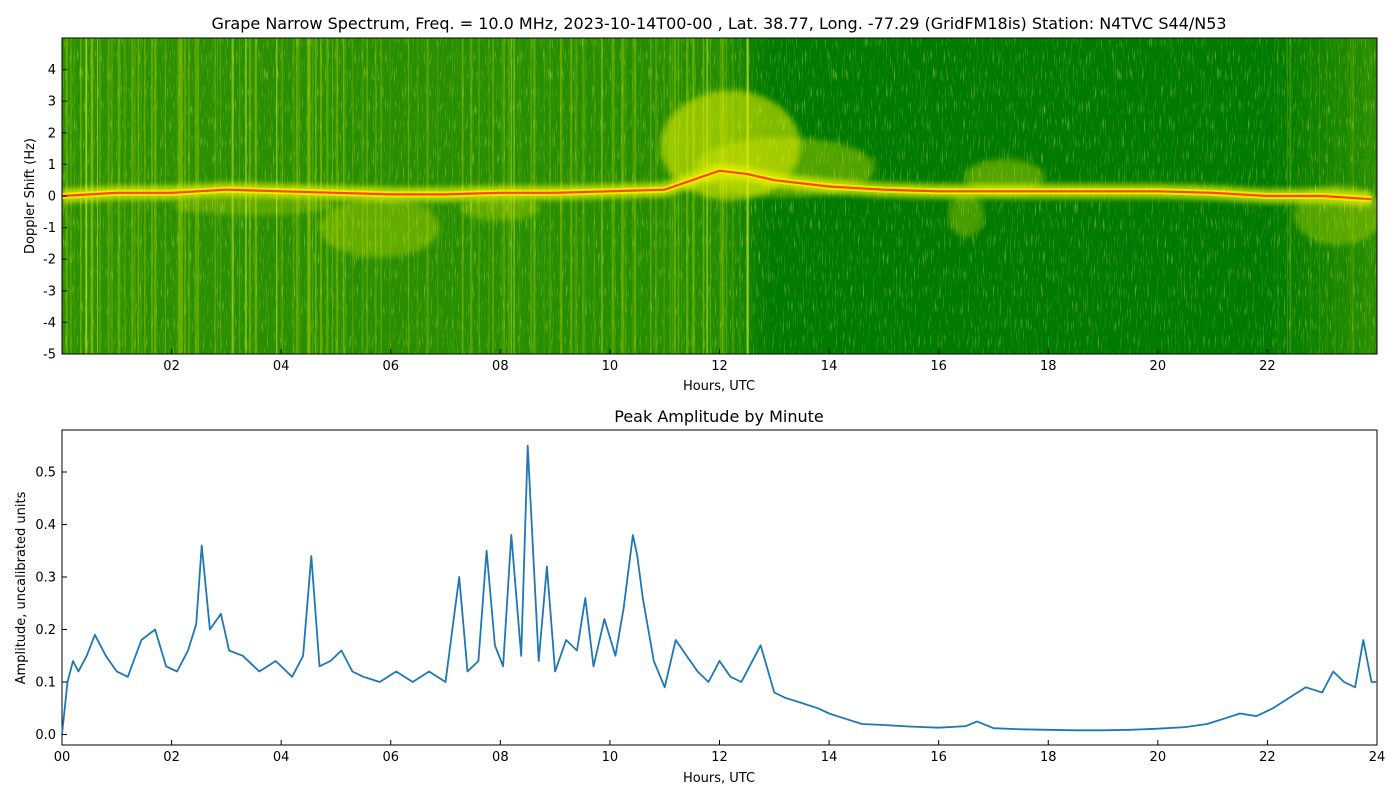  I want to click on amplitude-x-ticks: 00 02 04 06 08 10 12 14 16 18 20 22 24, so click(720, 752).